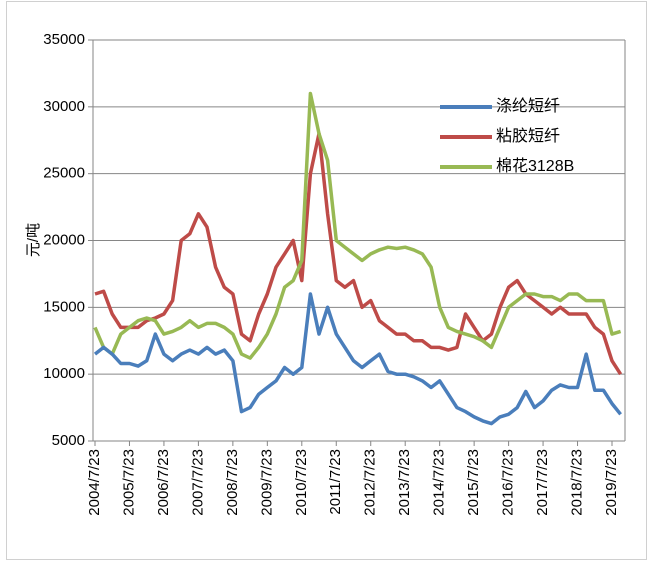 The height and width of the screenshot is (568, 650). What do you see at coordinates (404, 482) in the screenshot?
I see `x-tick-label: 2013/7/23` at bounding box center [404, 482].